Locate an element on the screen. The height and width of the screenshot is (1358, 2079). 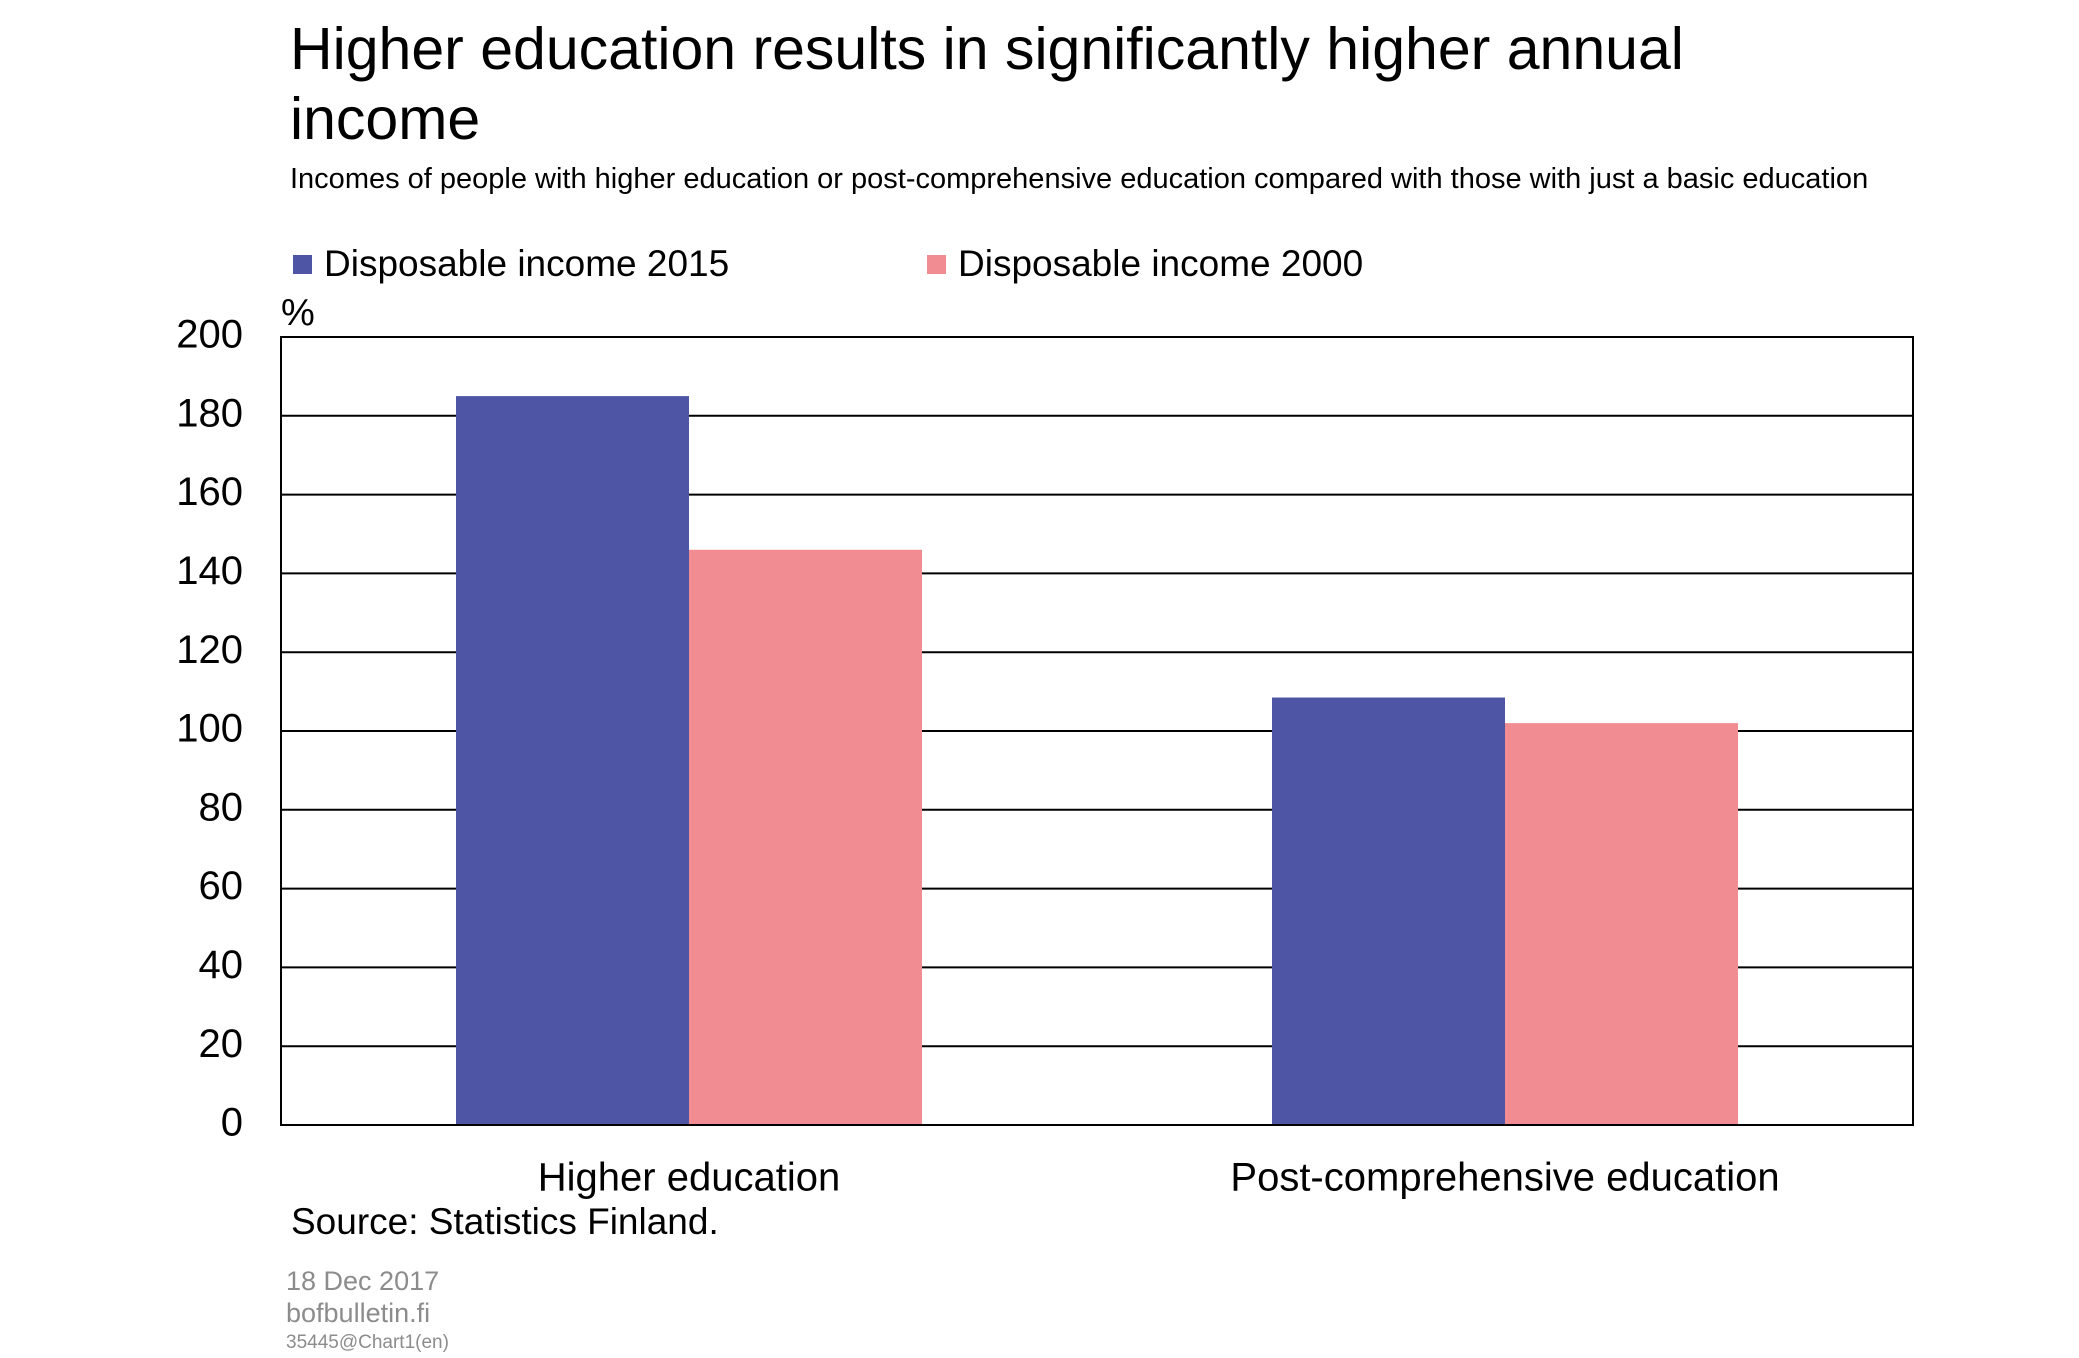
y-tick-label: 140 is located at coordinates (209, 571).